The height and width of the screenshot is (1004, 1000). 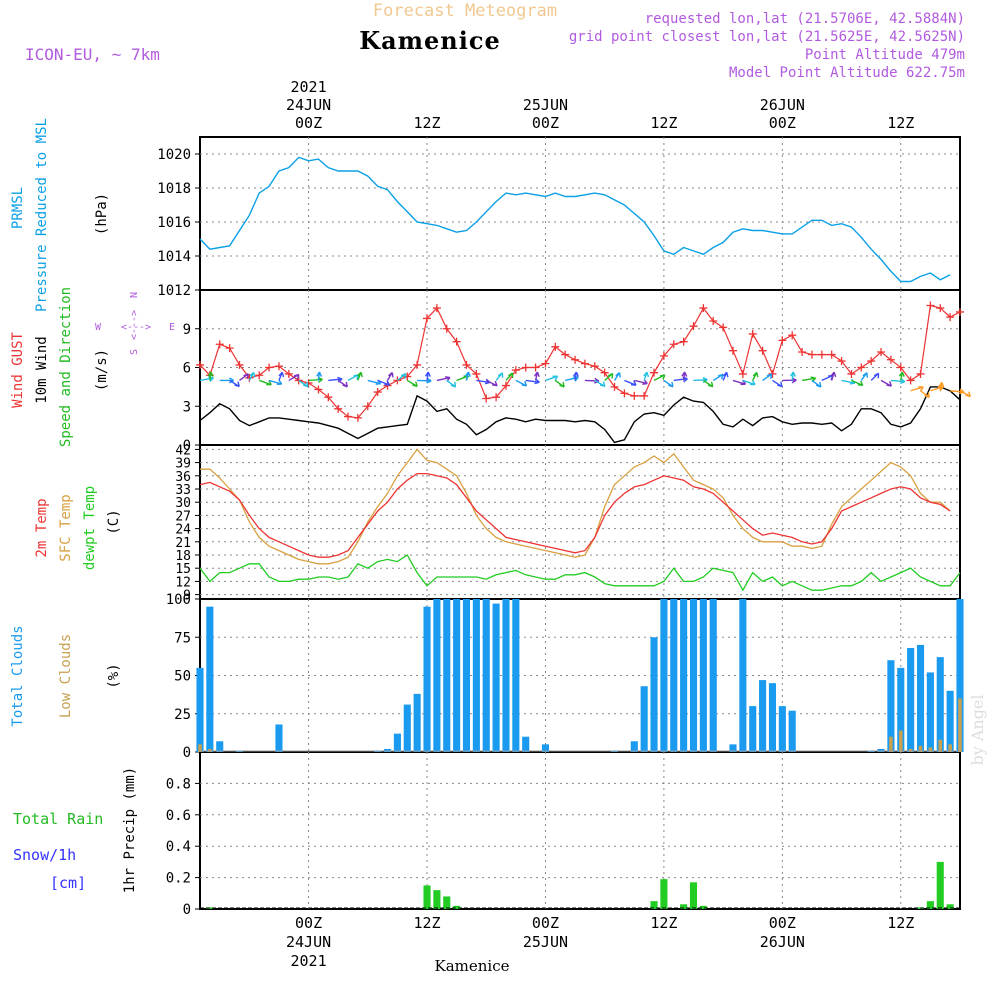 I want to click on low-clouds-label: Low Clouds, so click(x=66, y=676).